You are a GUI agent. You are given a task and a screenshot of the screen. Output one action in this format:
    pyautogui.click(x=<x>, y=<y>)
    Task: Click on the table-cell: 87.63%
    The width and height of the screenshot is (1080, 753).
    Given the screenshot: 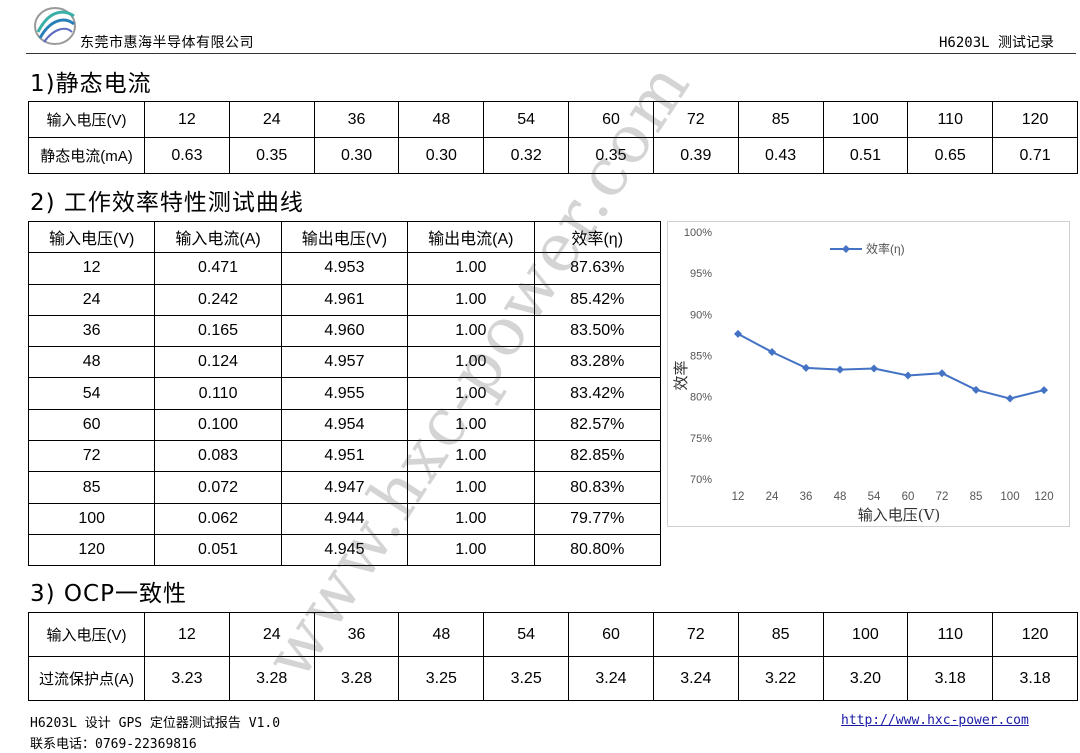 What is the action you would take?
    pyautogui.click(x=597, y=268)
    